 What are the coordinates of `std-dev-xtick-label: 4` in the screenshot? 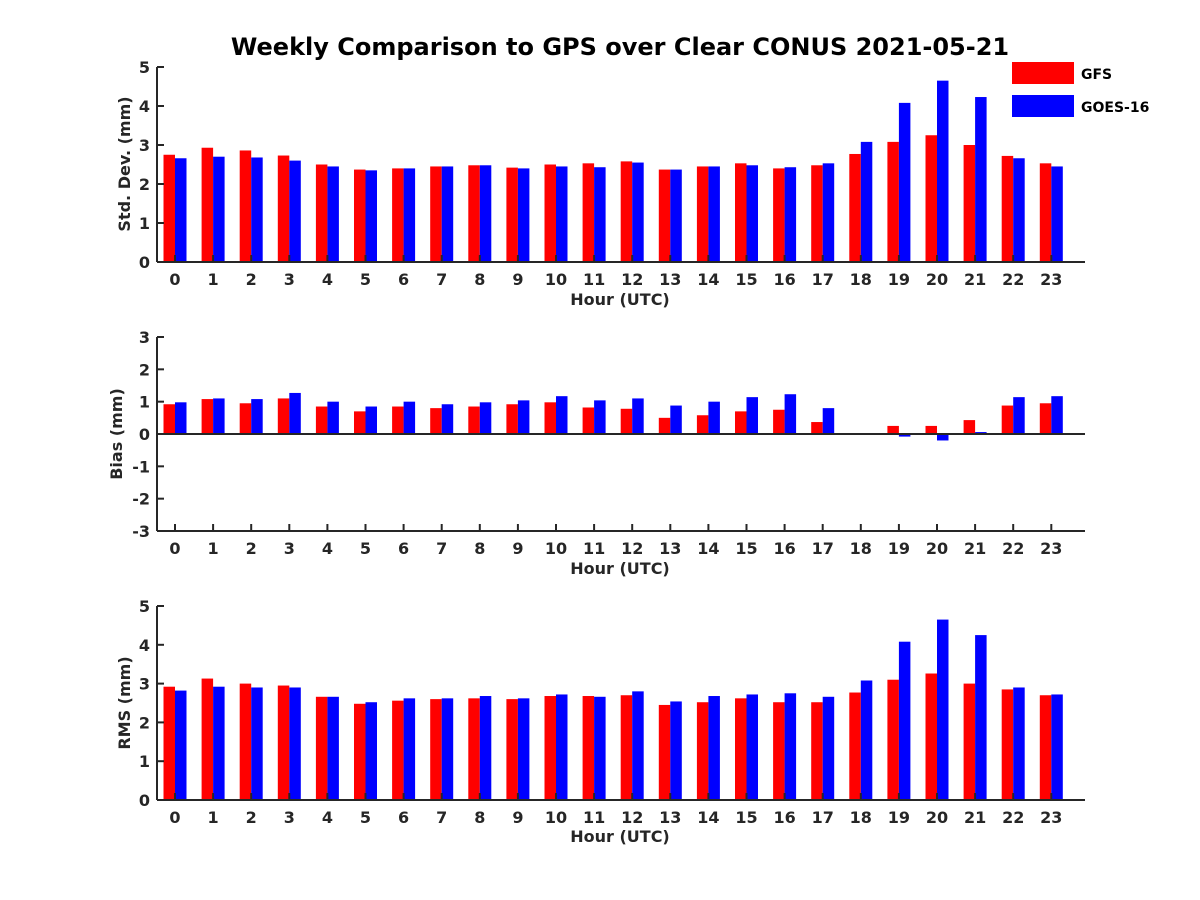 It's located at (327, 279).